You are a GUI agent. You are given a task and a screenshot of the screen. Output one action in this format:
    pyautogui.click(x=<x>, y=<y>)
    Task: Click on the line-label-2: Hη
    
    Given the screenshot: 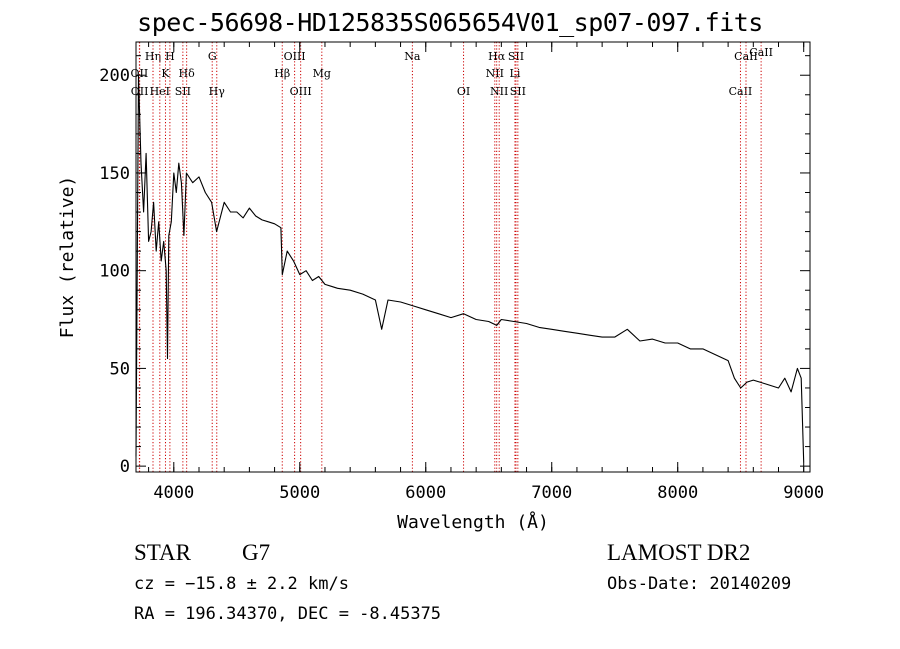 What is the action you would take?
    pyautogui.click(x=153, y=56)
    